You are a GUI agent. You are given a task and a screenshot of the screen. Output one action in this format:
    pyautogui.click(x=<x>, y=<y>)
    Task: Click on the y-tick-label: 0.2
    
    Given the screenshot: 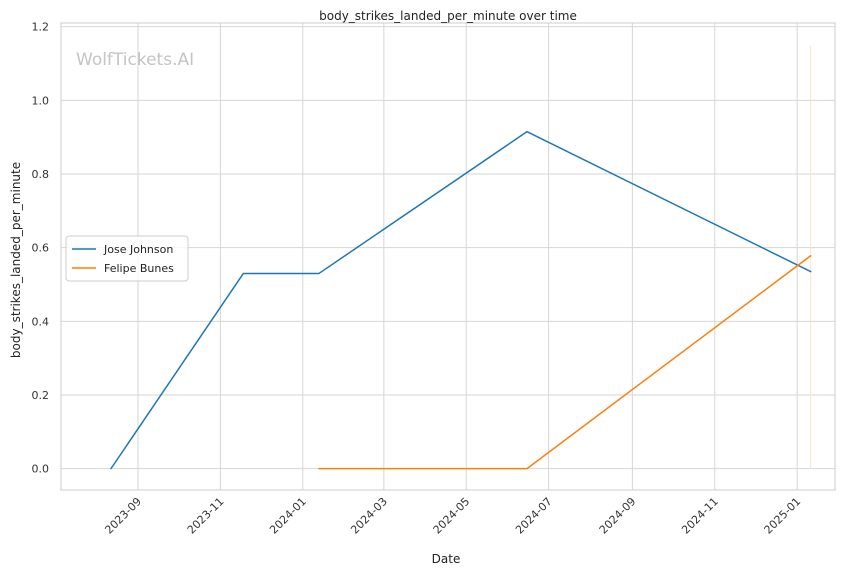 What is the action you would take?
    pyautogui.click(x=41, y=395)
    